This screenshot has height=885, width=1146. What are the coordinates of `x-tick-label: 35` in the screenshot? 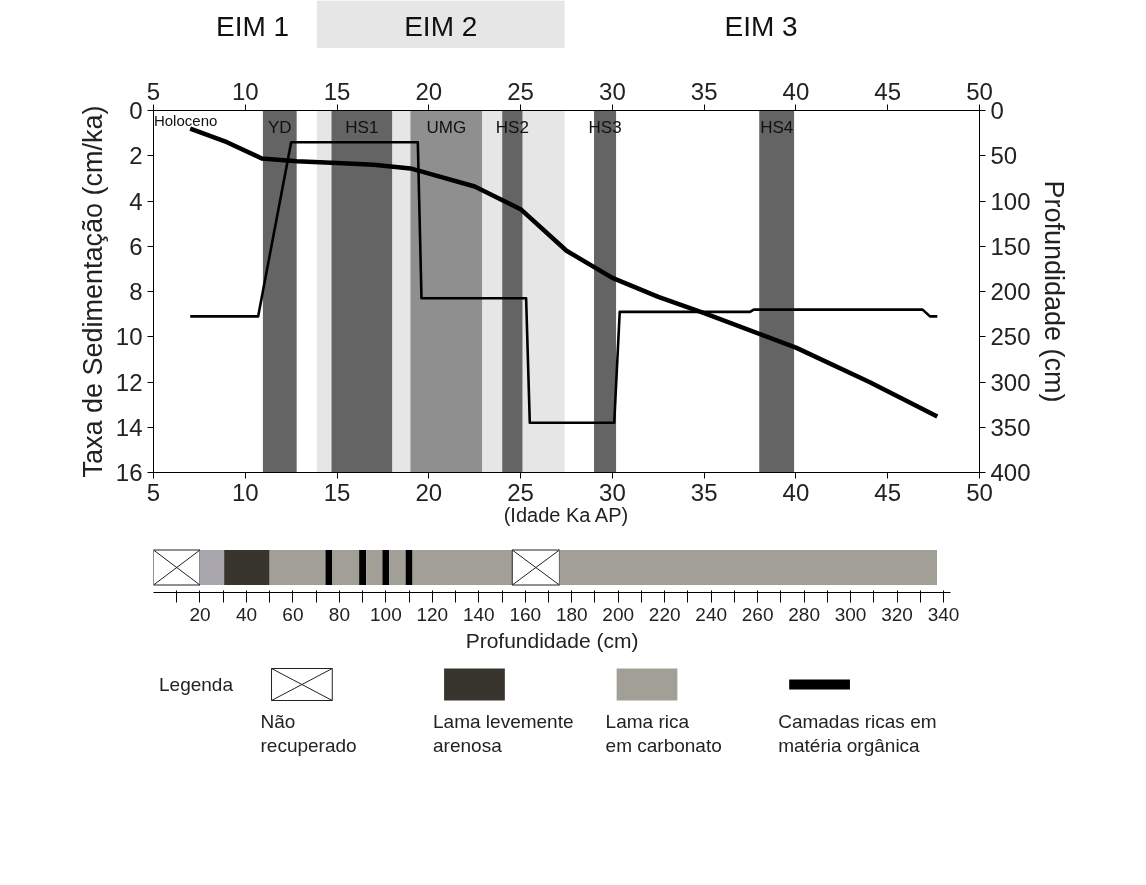 It's located at (704, 492).